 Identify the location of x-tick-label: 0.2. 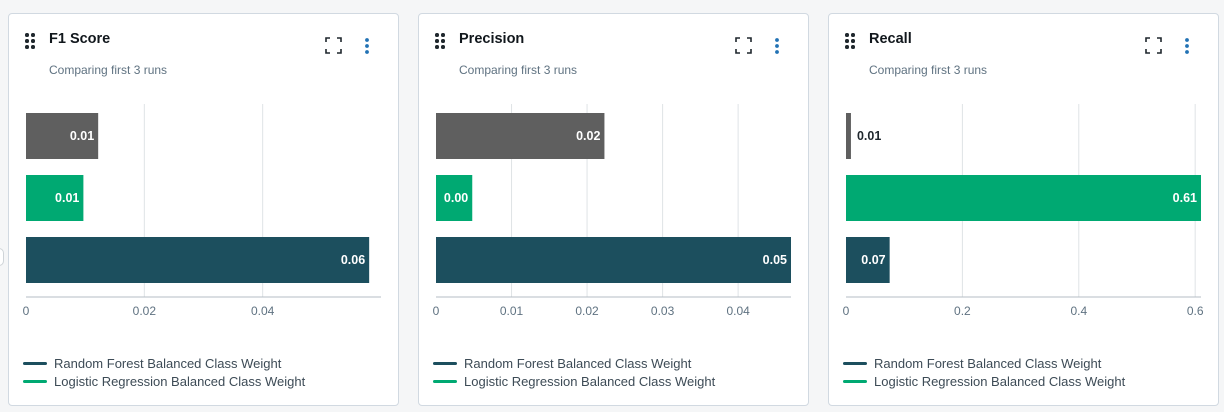
(962, 311).